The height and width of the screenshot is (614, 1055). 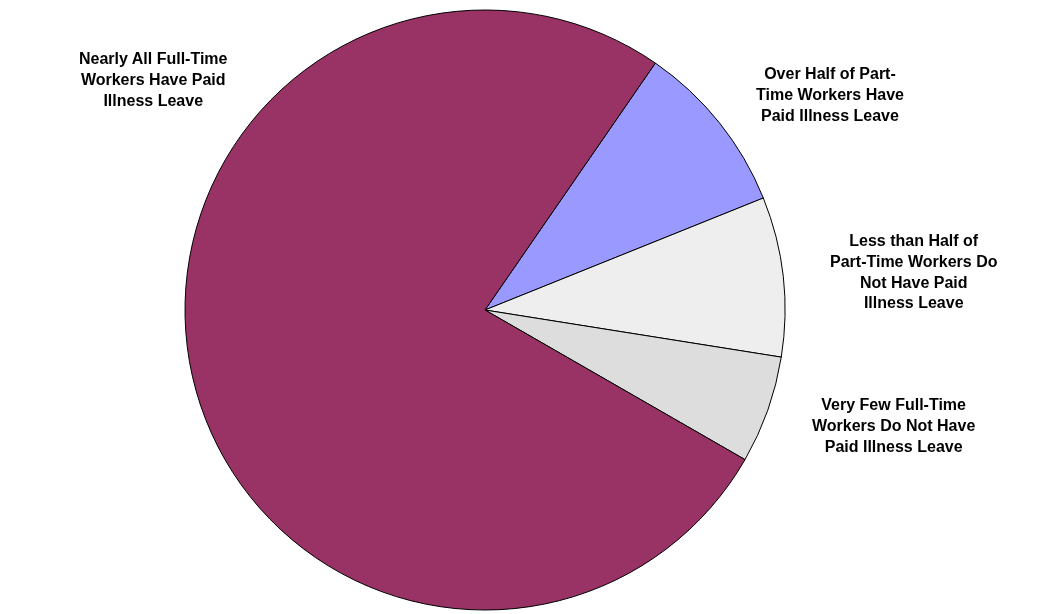 I want to click on slice-label: Very Few Full-Time Workers Do Not Have Paid Illness Leave, so click(x=894, y=425).